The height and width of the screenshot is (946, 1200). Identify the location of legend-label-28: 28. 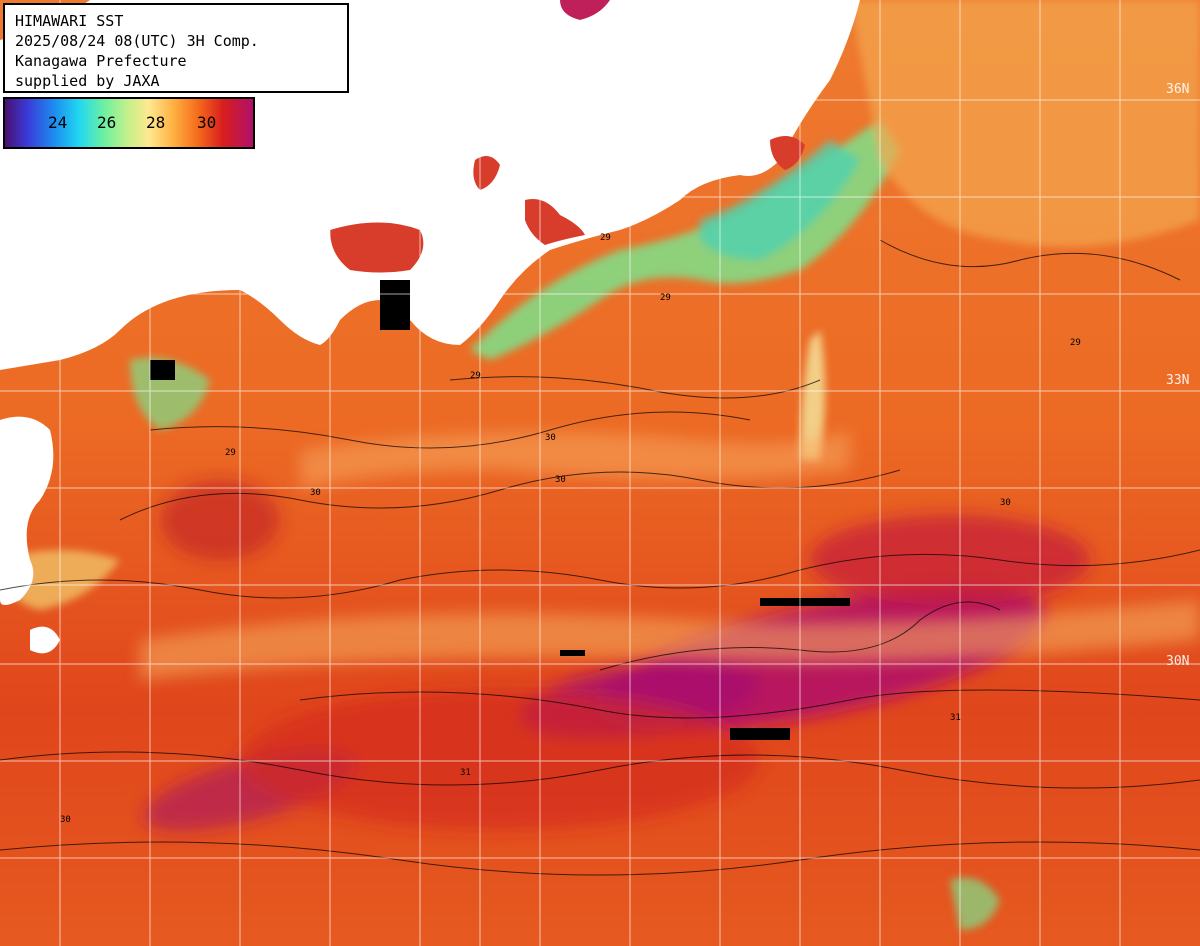
(156, 122).